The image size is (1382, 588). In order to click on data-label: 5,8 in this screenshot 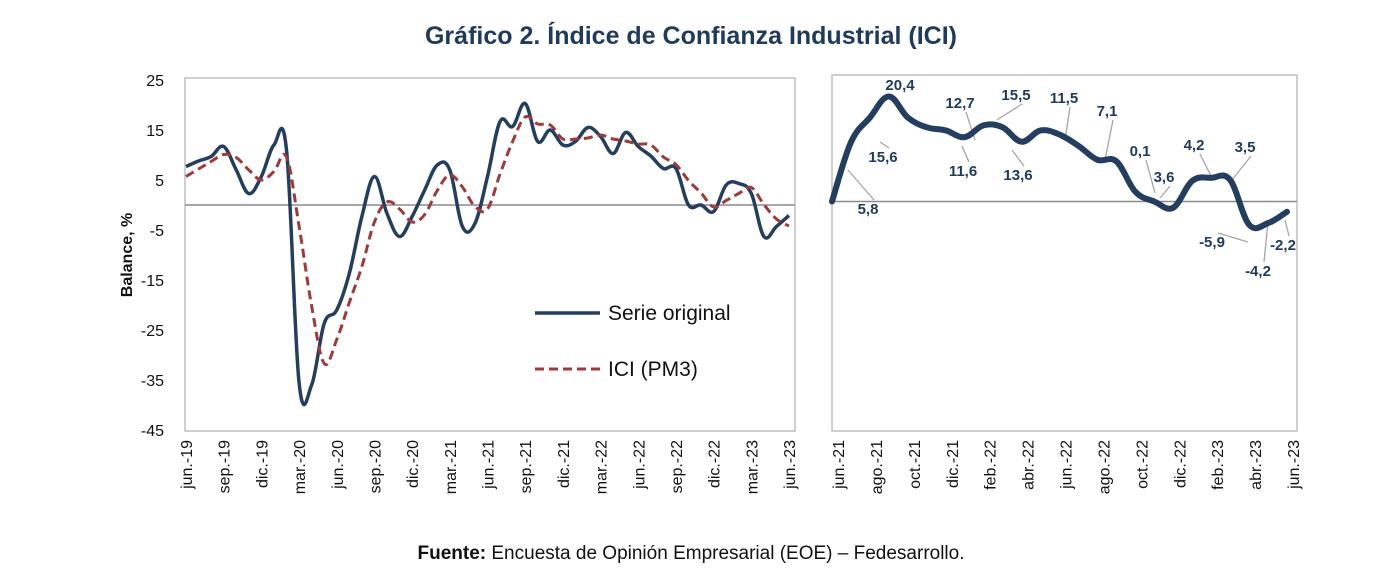, I will do `click(868, 209)`.